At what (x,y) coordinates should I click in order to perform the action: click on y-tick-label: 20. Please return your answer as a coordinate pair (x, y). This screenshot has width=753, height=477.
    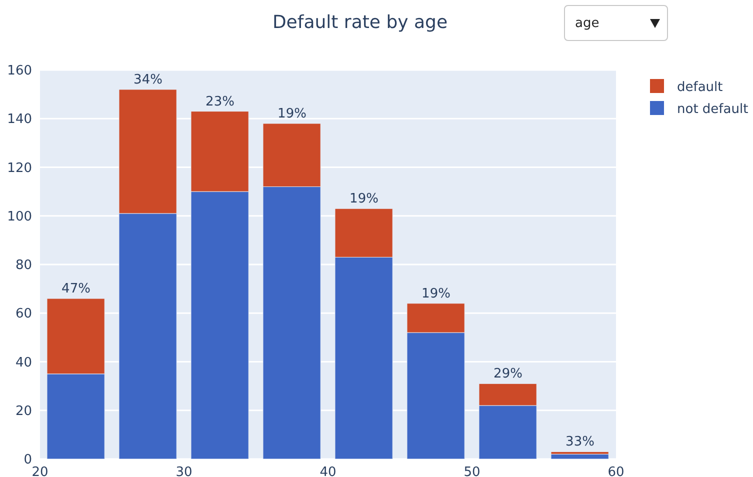
    Looking at the image, I should click on (23, 411).